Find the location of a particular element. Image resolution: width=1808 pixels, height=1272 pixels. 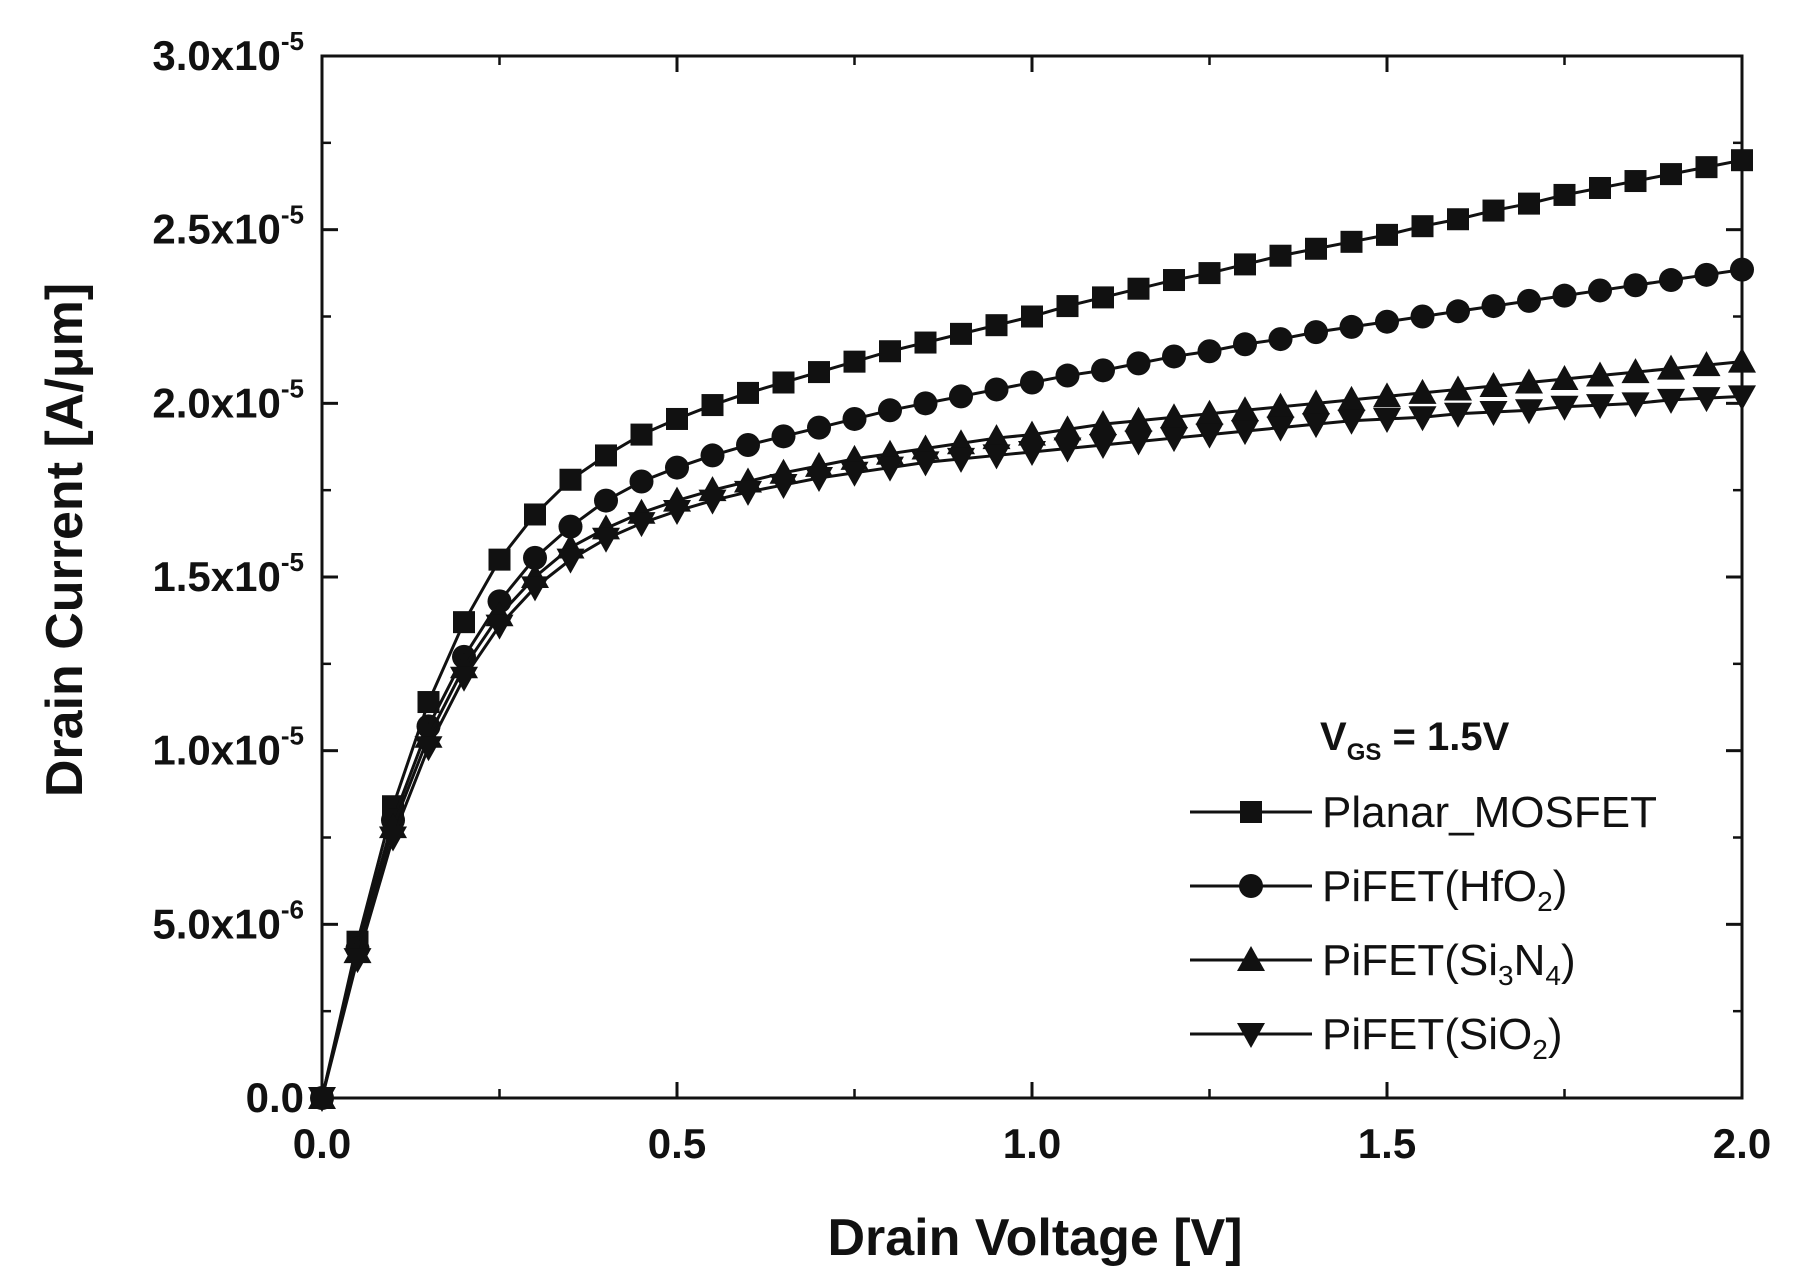

legend-item: PiFET(HfO2) is located at coordinates (1378, 889).